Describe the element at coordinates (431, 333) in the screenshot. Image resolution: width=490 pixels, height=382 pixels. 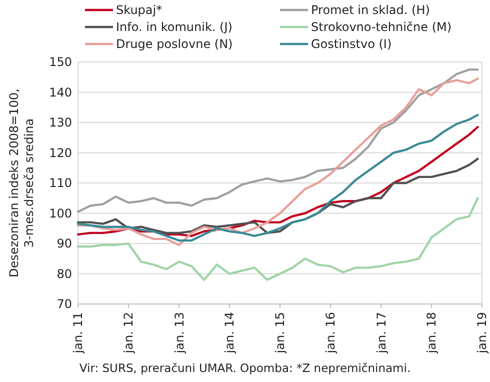
I see `x-tick-label: jan. 18` at that location.